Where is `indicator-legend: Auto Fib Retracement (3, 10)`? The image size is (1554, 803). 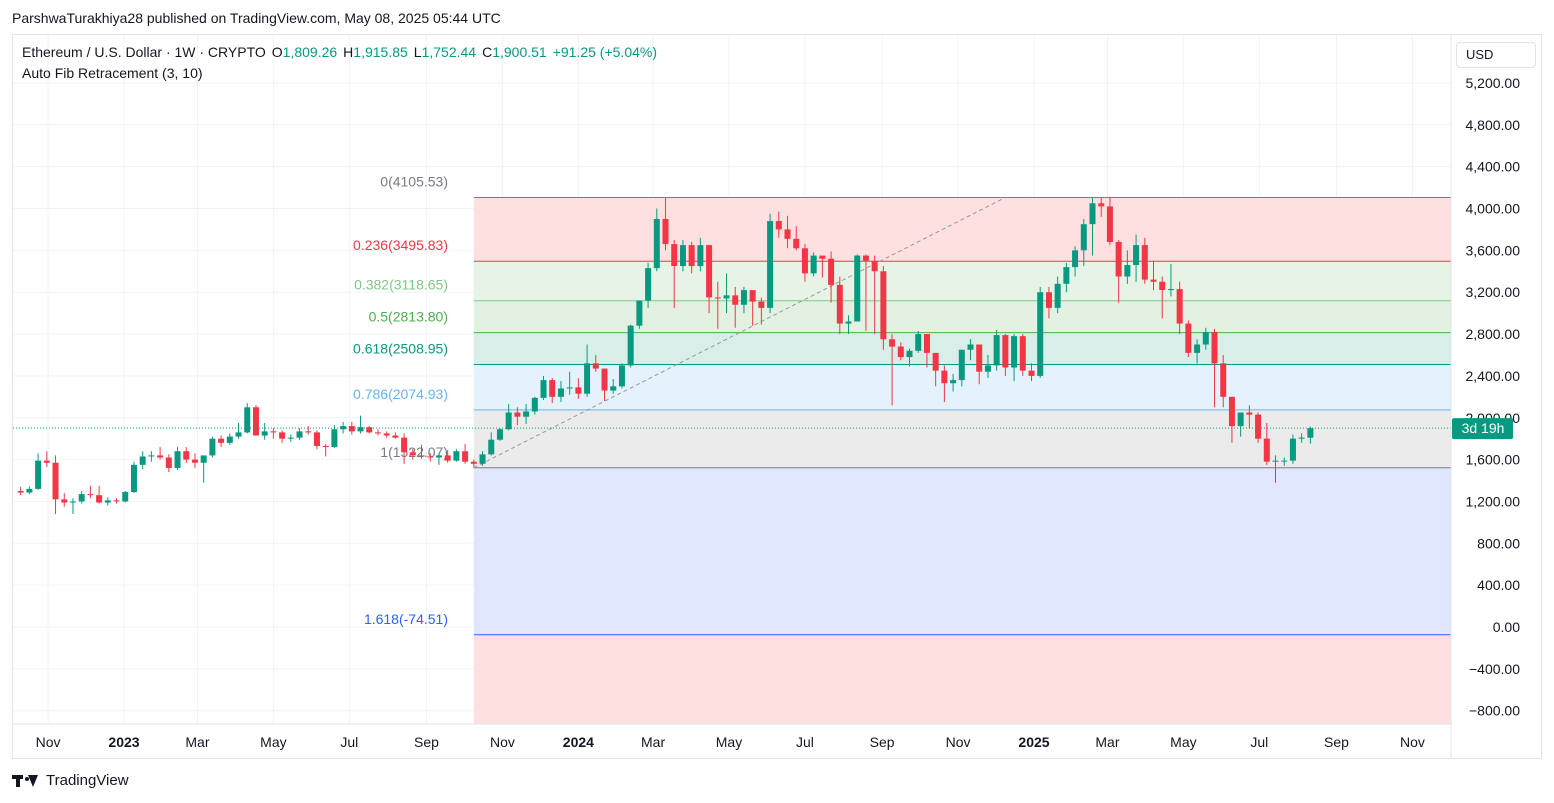 indicator-legend: Auto Fib Retracement (3, 10) is located at coordinates (112, 73).